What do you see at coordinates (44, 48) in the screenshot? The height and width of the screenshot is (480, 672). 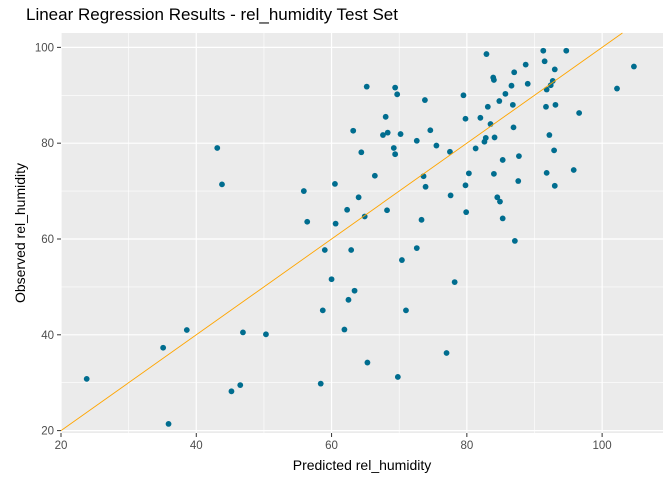 I see `y-tick-label: 100` at bounding box center [44, 48].